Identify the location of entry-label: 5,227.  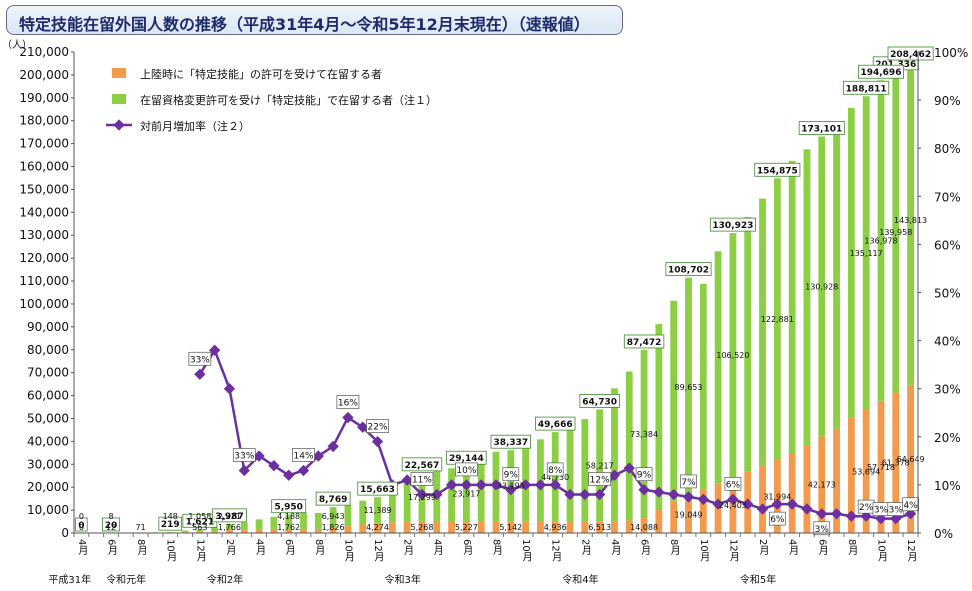
(466, 527).